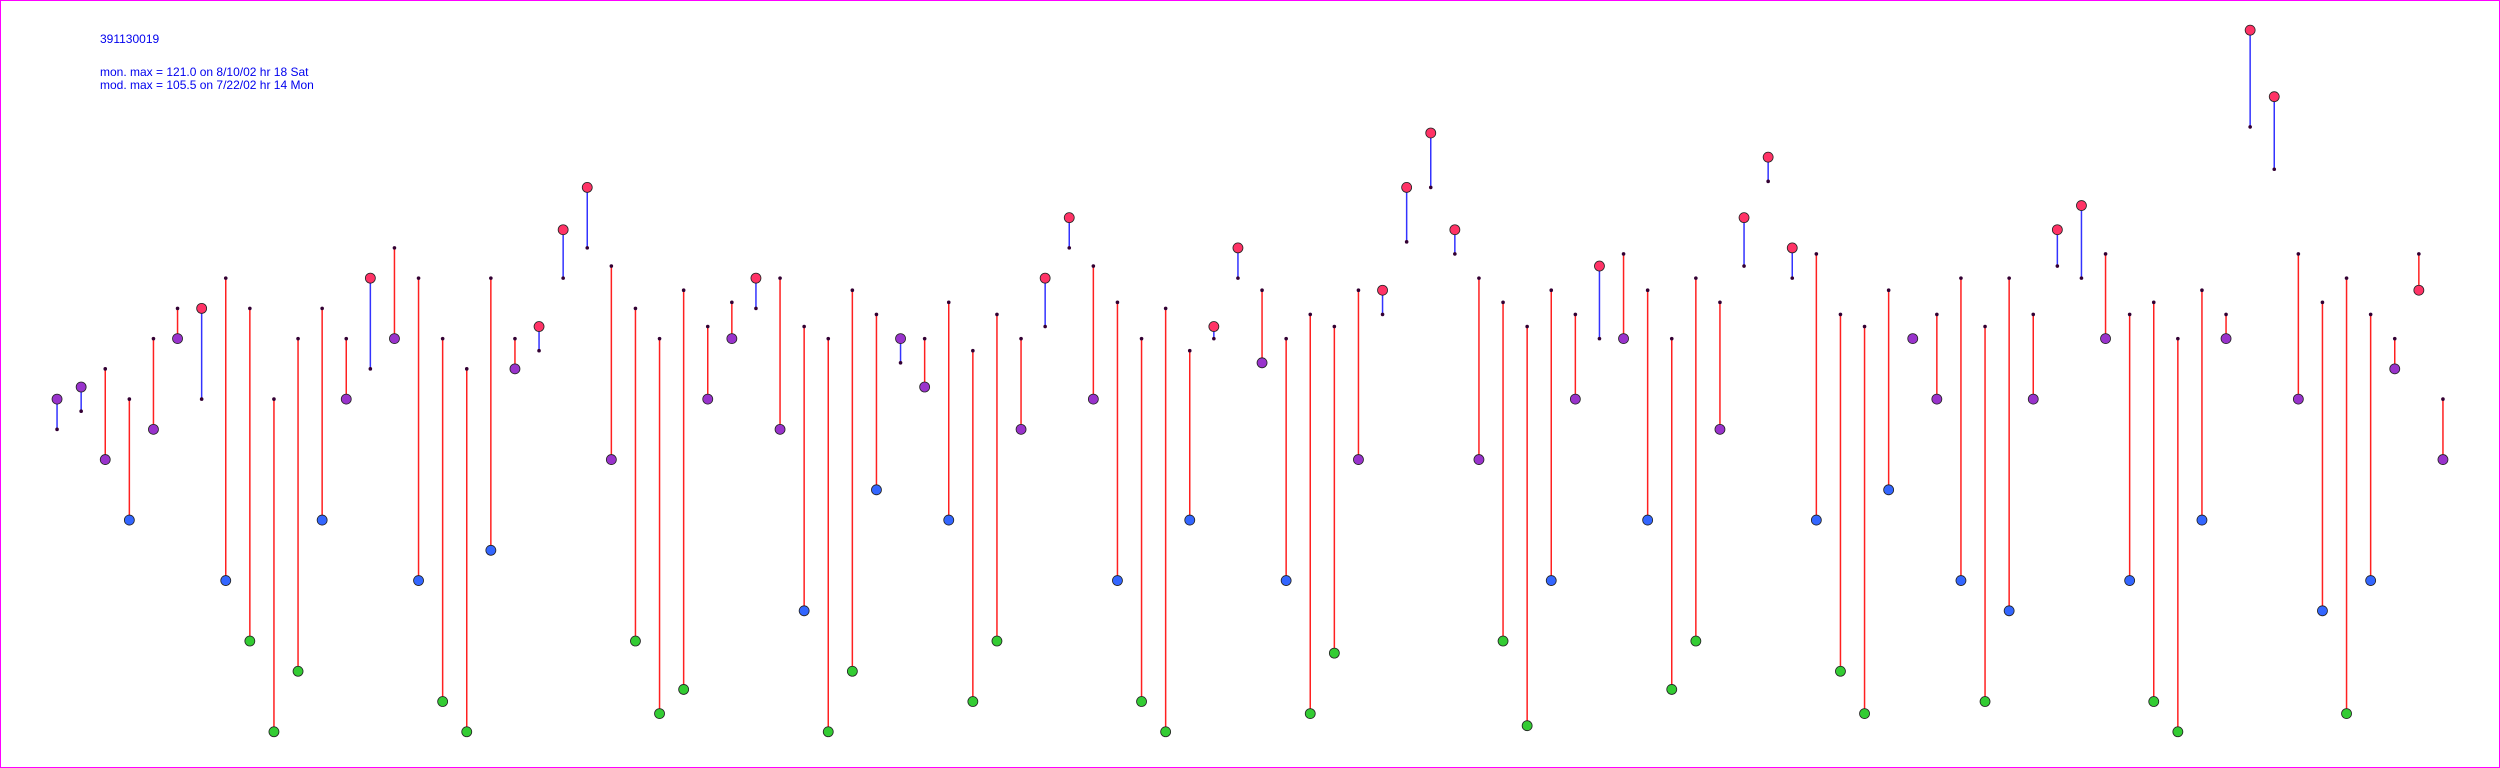  Describe the element at coordinates (204, 72) in the screenshot. I see `annotation: mon. max = 121.0 on 8/10/02 hr 18 Sat` at that location.